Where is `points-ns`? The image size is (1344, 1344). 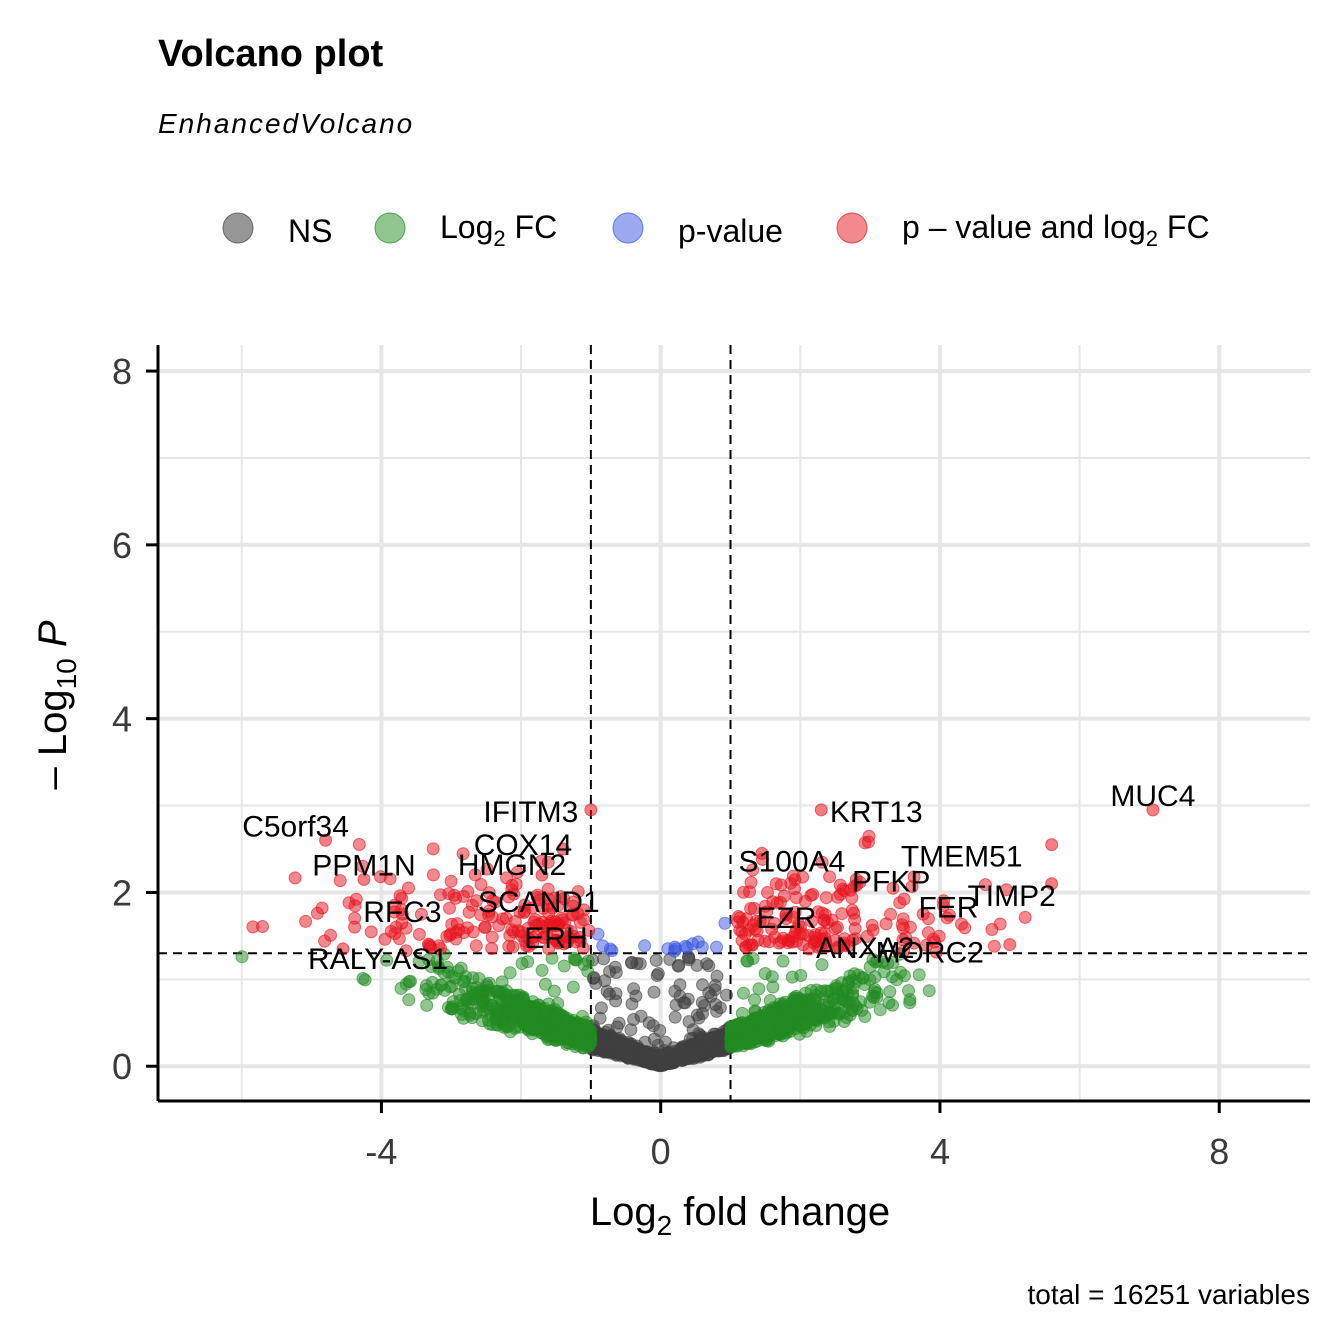 points-ns is located at coordinates (660, 1011).